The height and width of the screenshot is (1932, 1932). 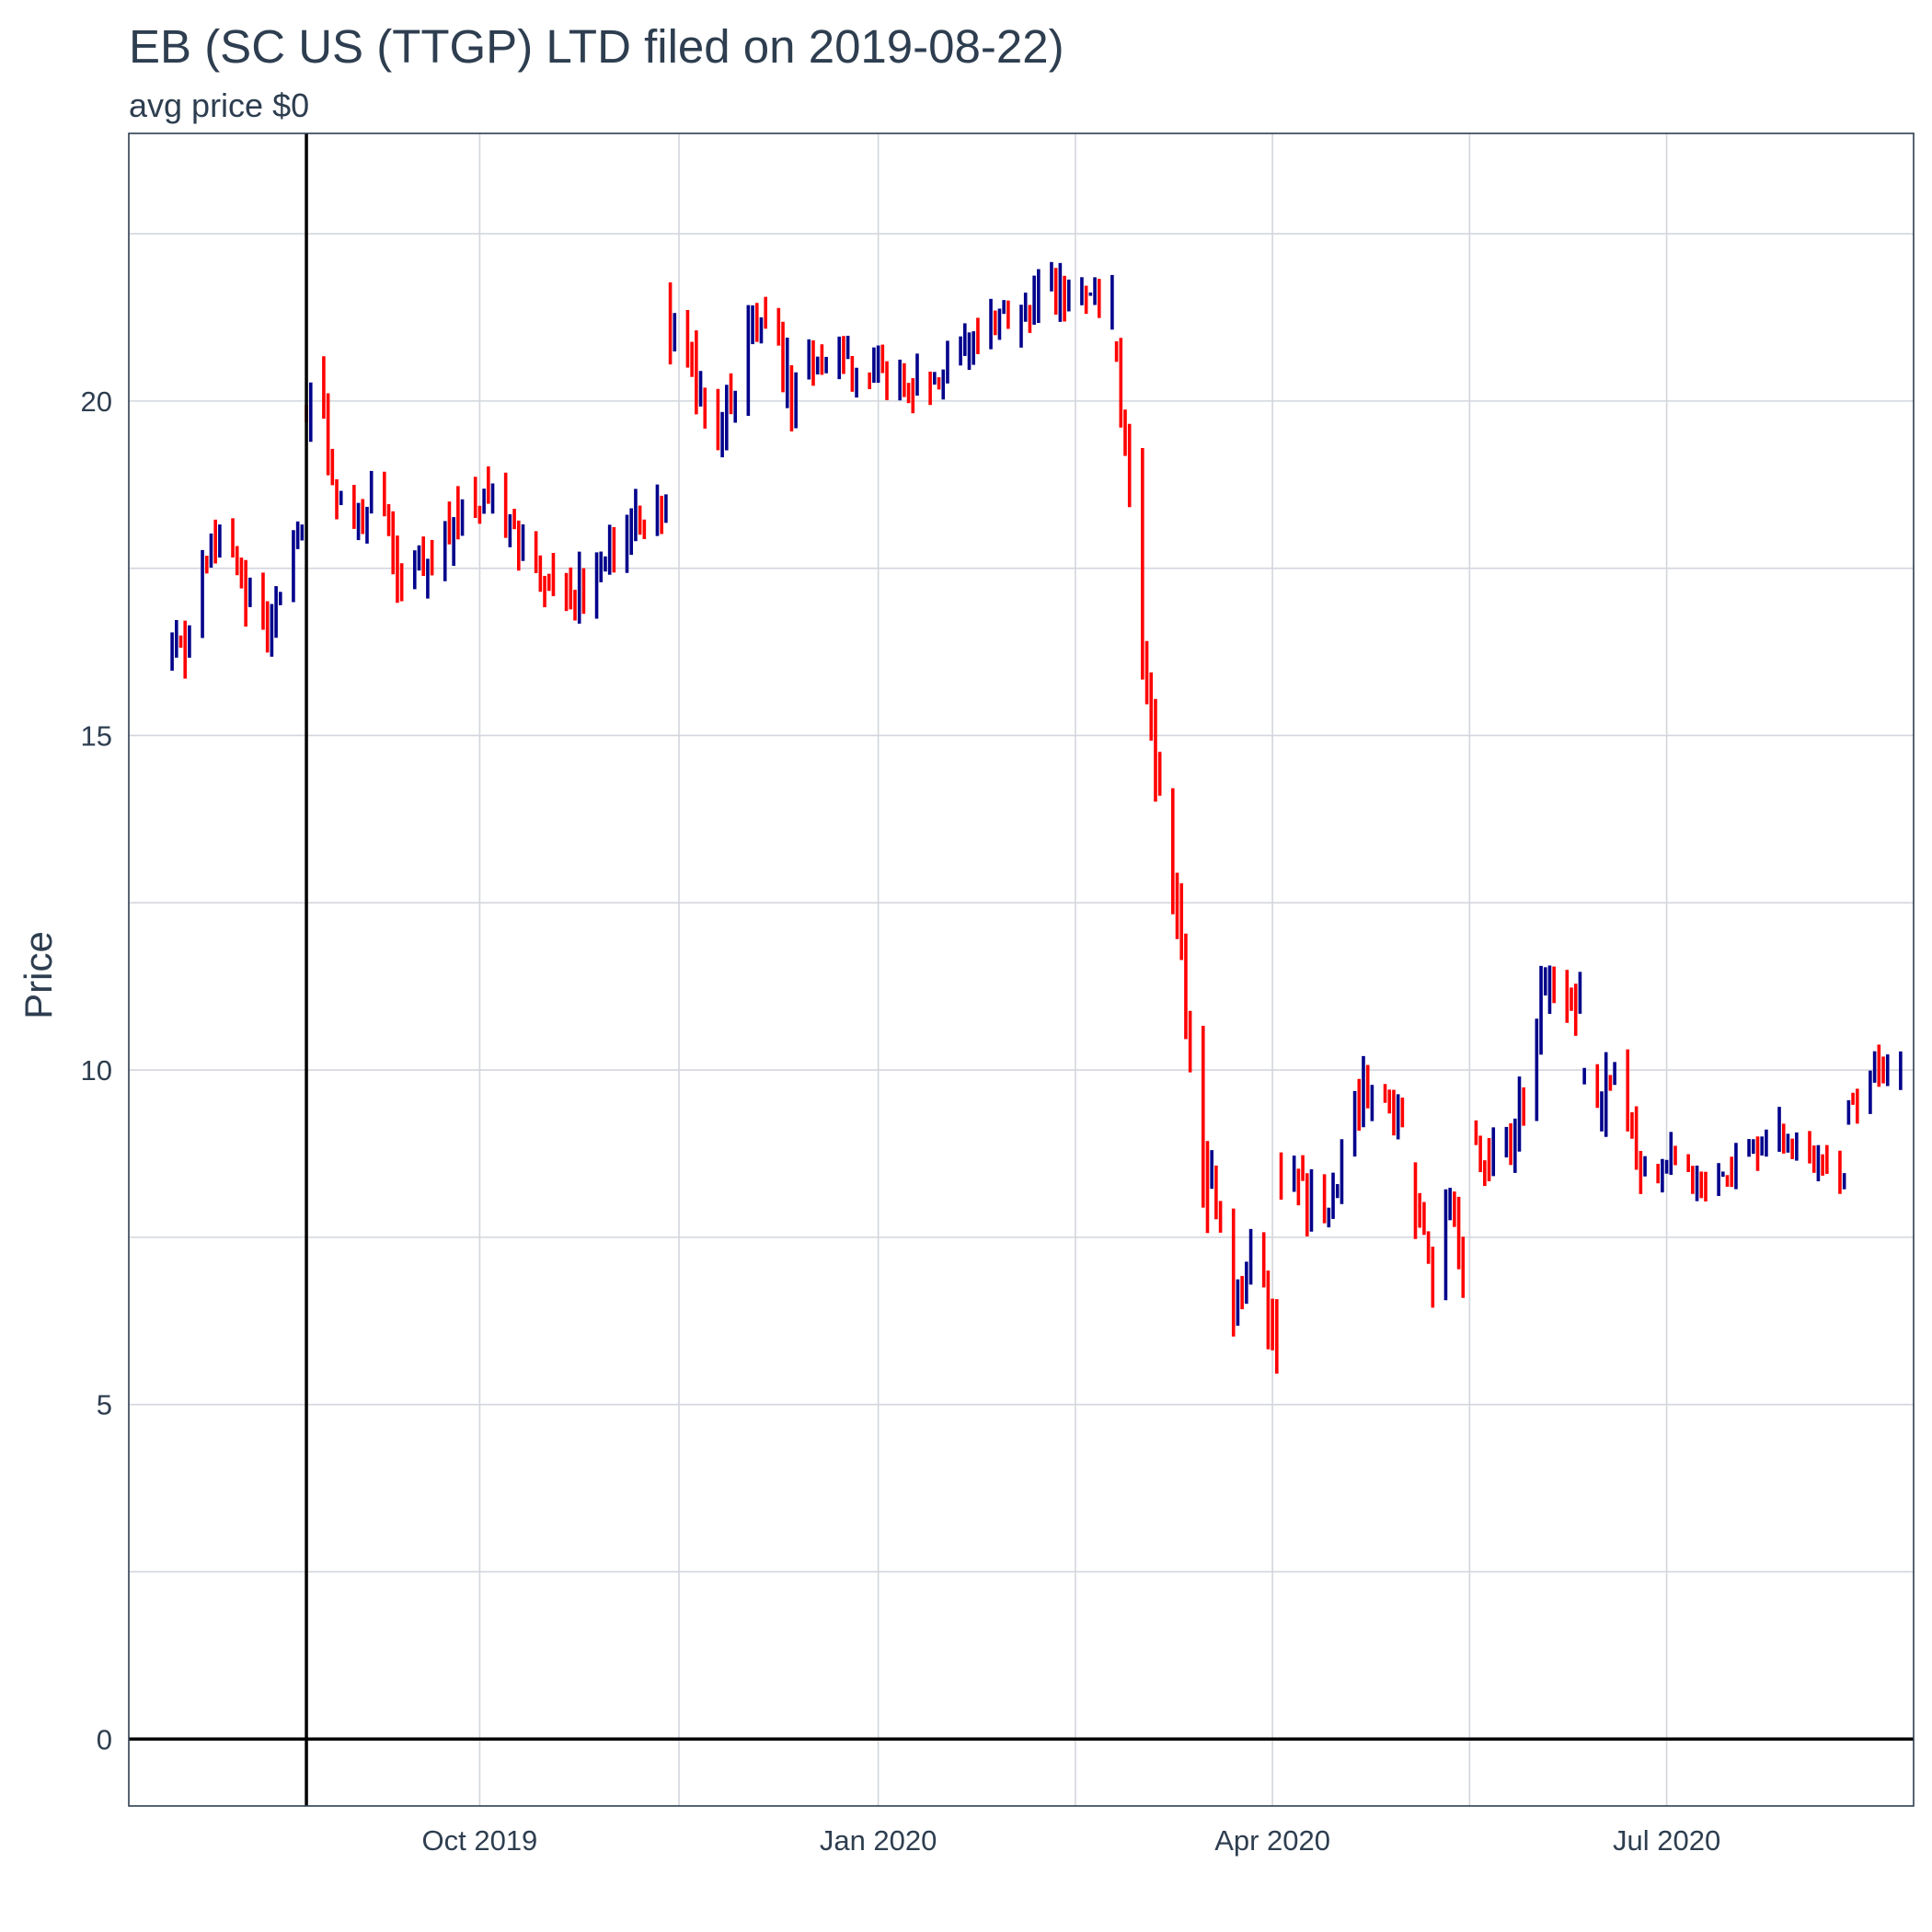 I want to click on chart-subtitle: avg price $0, so click(x=219, y=105).